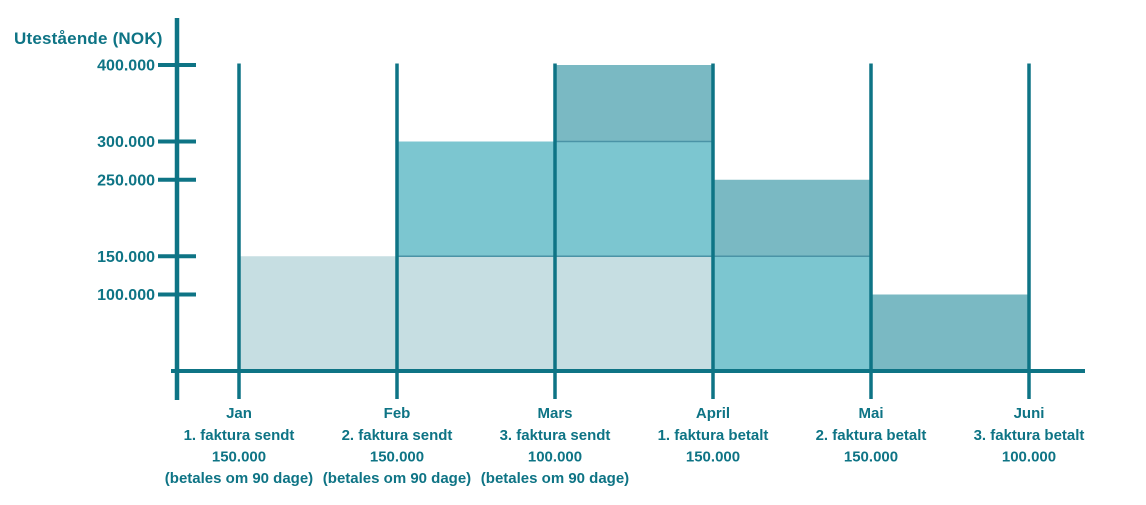 The width and height of the screenshot is (1146, 505). I want to click on y-tick-label: 400.000, so click(126, 66).